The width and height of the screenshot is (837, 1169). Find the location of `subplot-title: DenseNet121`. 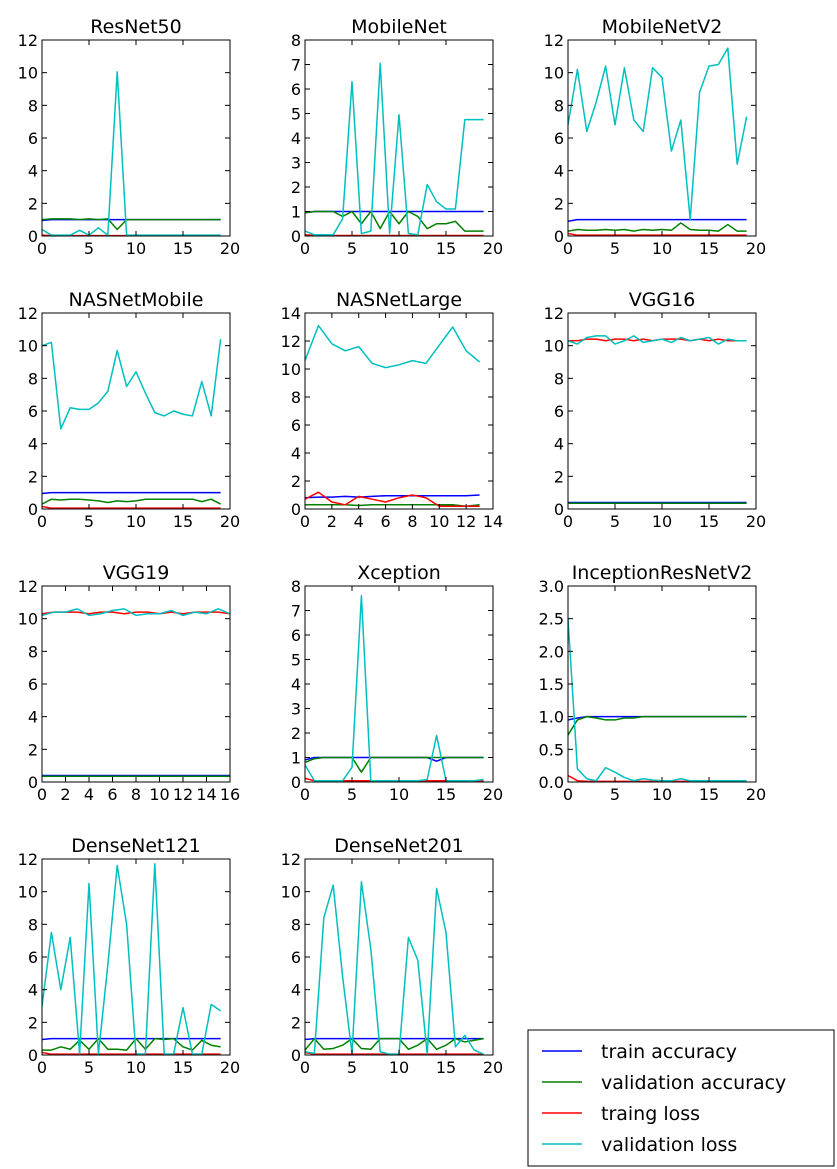

subplot-title: DenseNet121 is located at coordinates (136, 846).